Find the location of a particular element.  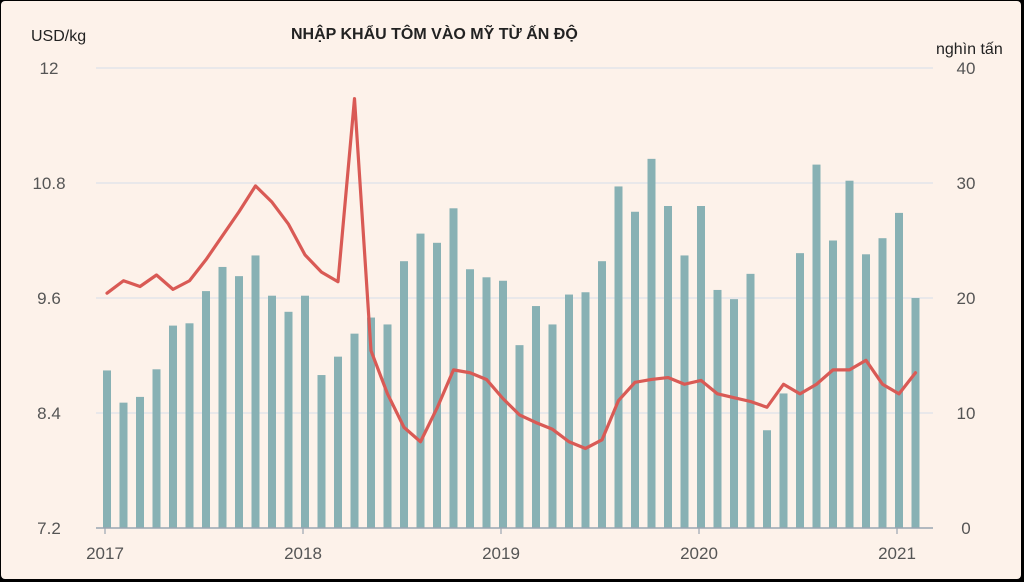

y-left-tick-label: 7.2 is located at coordinates (49, 528).